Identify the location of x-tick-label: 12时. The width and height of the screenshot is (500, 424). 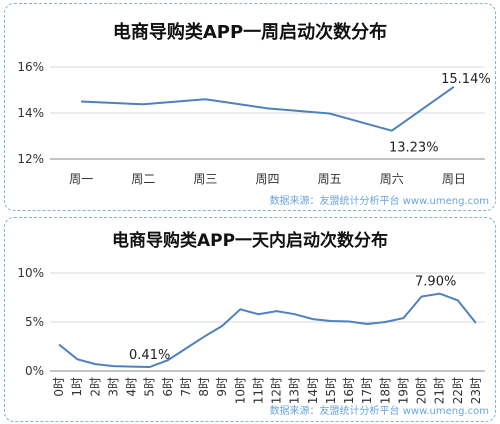
(277, 390).